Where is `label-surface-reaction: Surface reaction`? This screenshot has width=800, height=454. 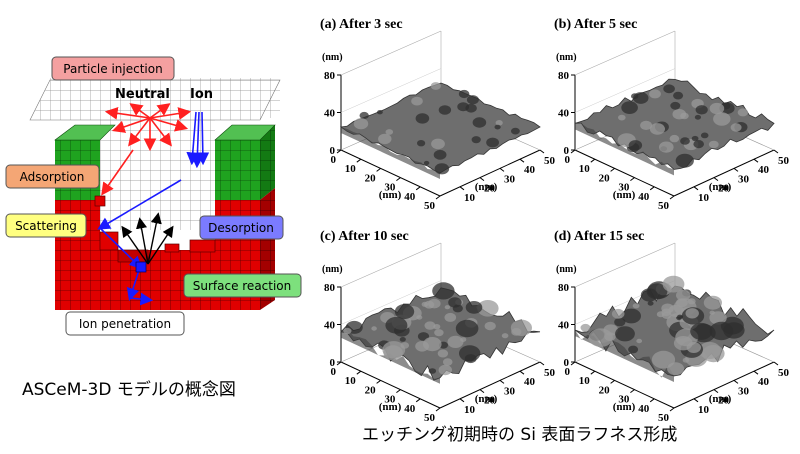 label-surface-reaction: Surface reaction is located at coordinates (242, 285).